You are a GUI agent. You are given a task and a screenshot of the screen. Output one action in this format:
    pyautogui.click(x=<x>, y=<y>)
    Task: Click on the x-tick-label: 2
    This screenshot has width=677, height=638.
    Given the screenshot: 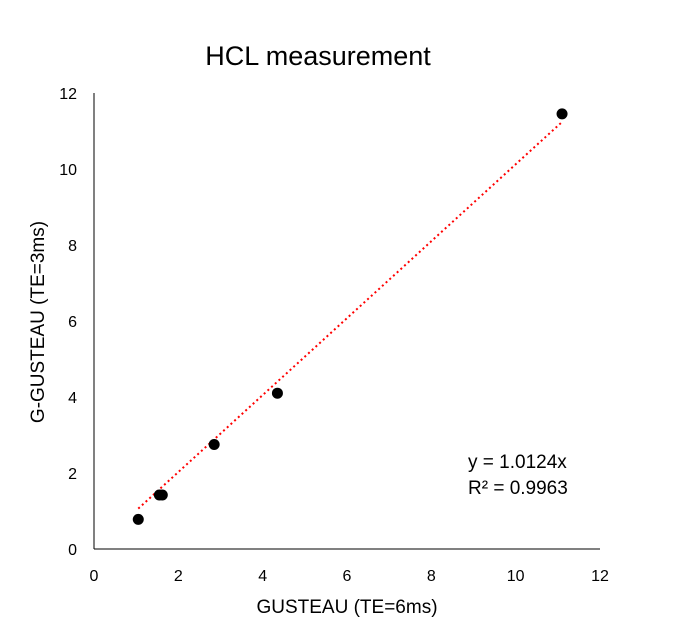 What is the action you would take?
    pyautogui.click(x=178, y=576)
    